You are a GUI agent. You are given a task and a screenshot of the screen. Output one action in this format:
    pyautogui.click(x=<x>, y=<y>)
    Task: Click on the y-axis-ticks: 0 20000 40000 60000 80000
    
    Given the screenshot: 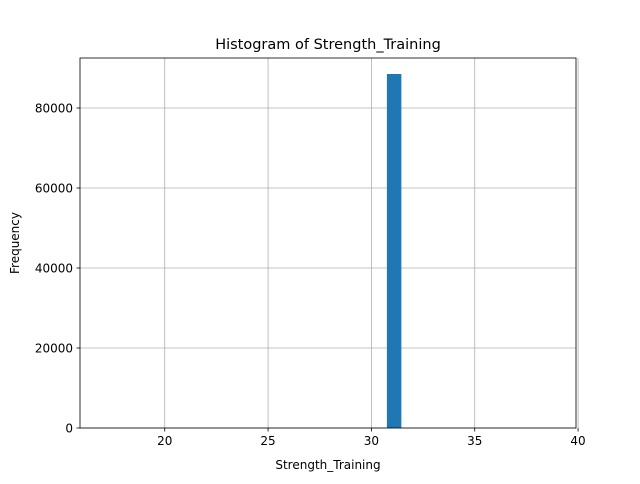 What is the action you would take?
    pyautogui.click(x=57, y=269)
    